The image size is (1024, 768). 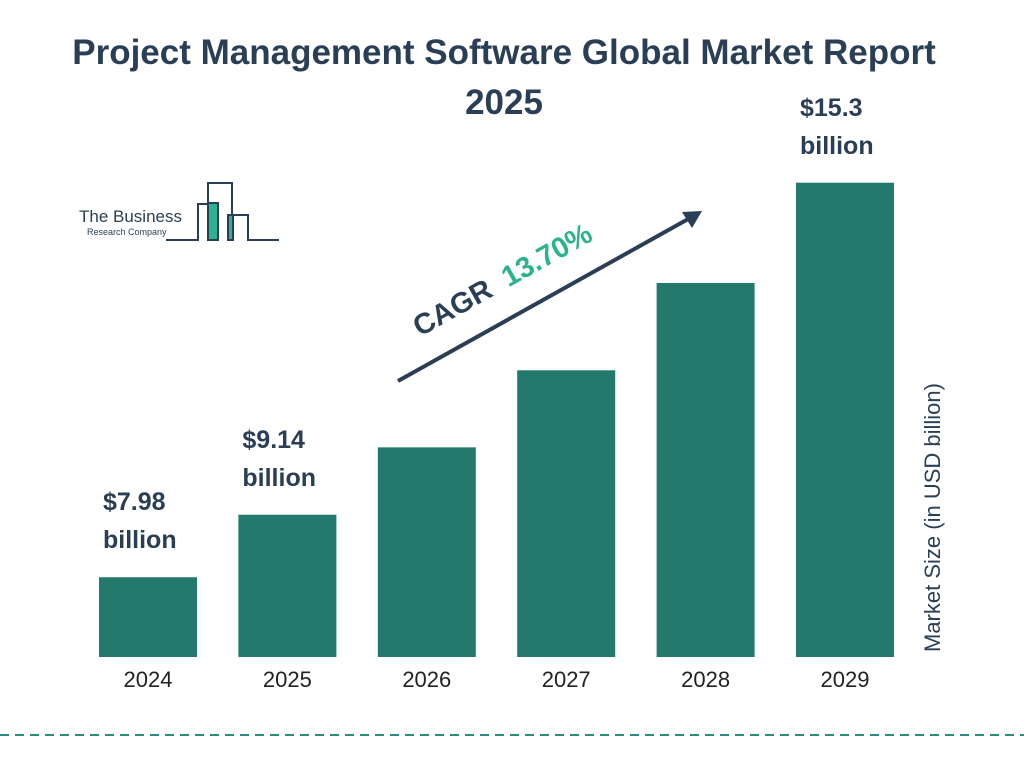 What do you see at coordinates (845, 679) in the screenshot?
I see `x-tick-label: 2029` at bounding box center [845, 679].